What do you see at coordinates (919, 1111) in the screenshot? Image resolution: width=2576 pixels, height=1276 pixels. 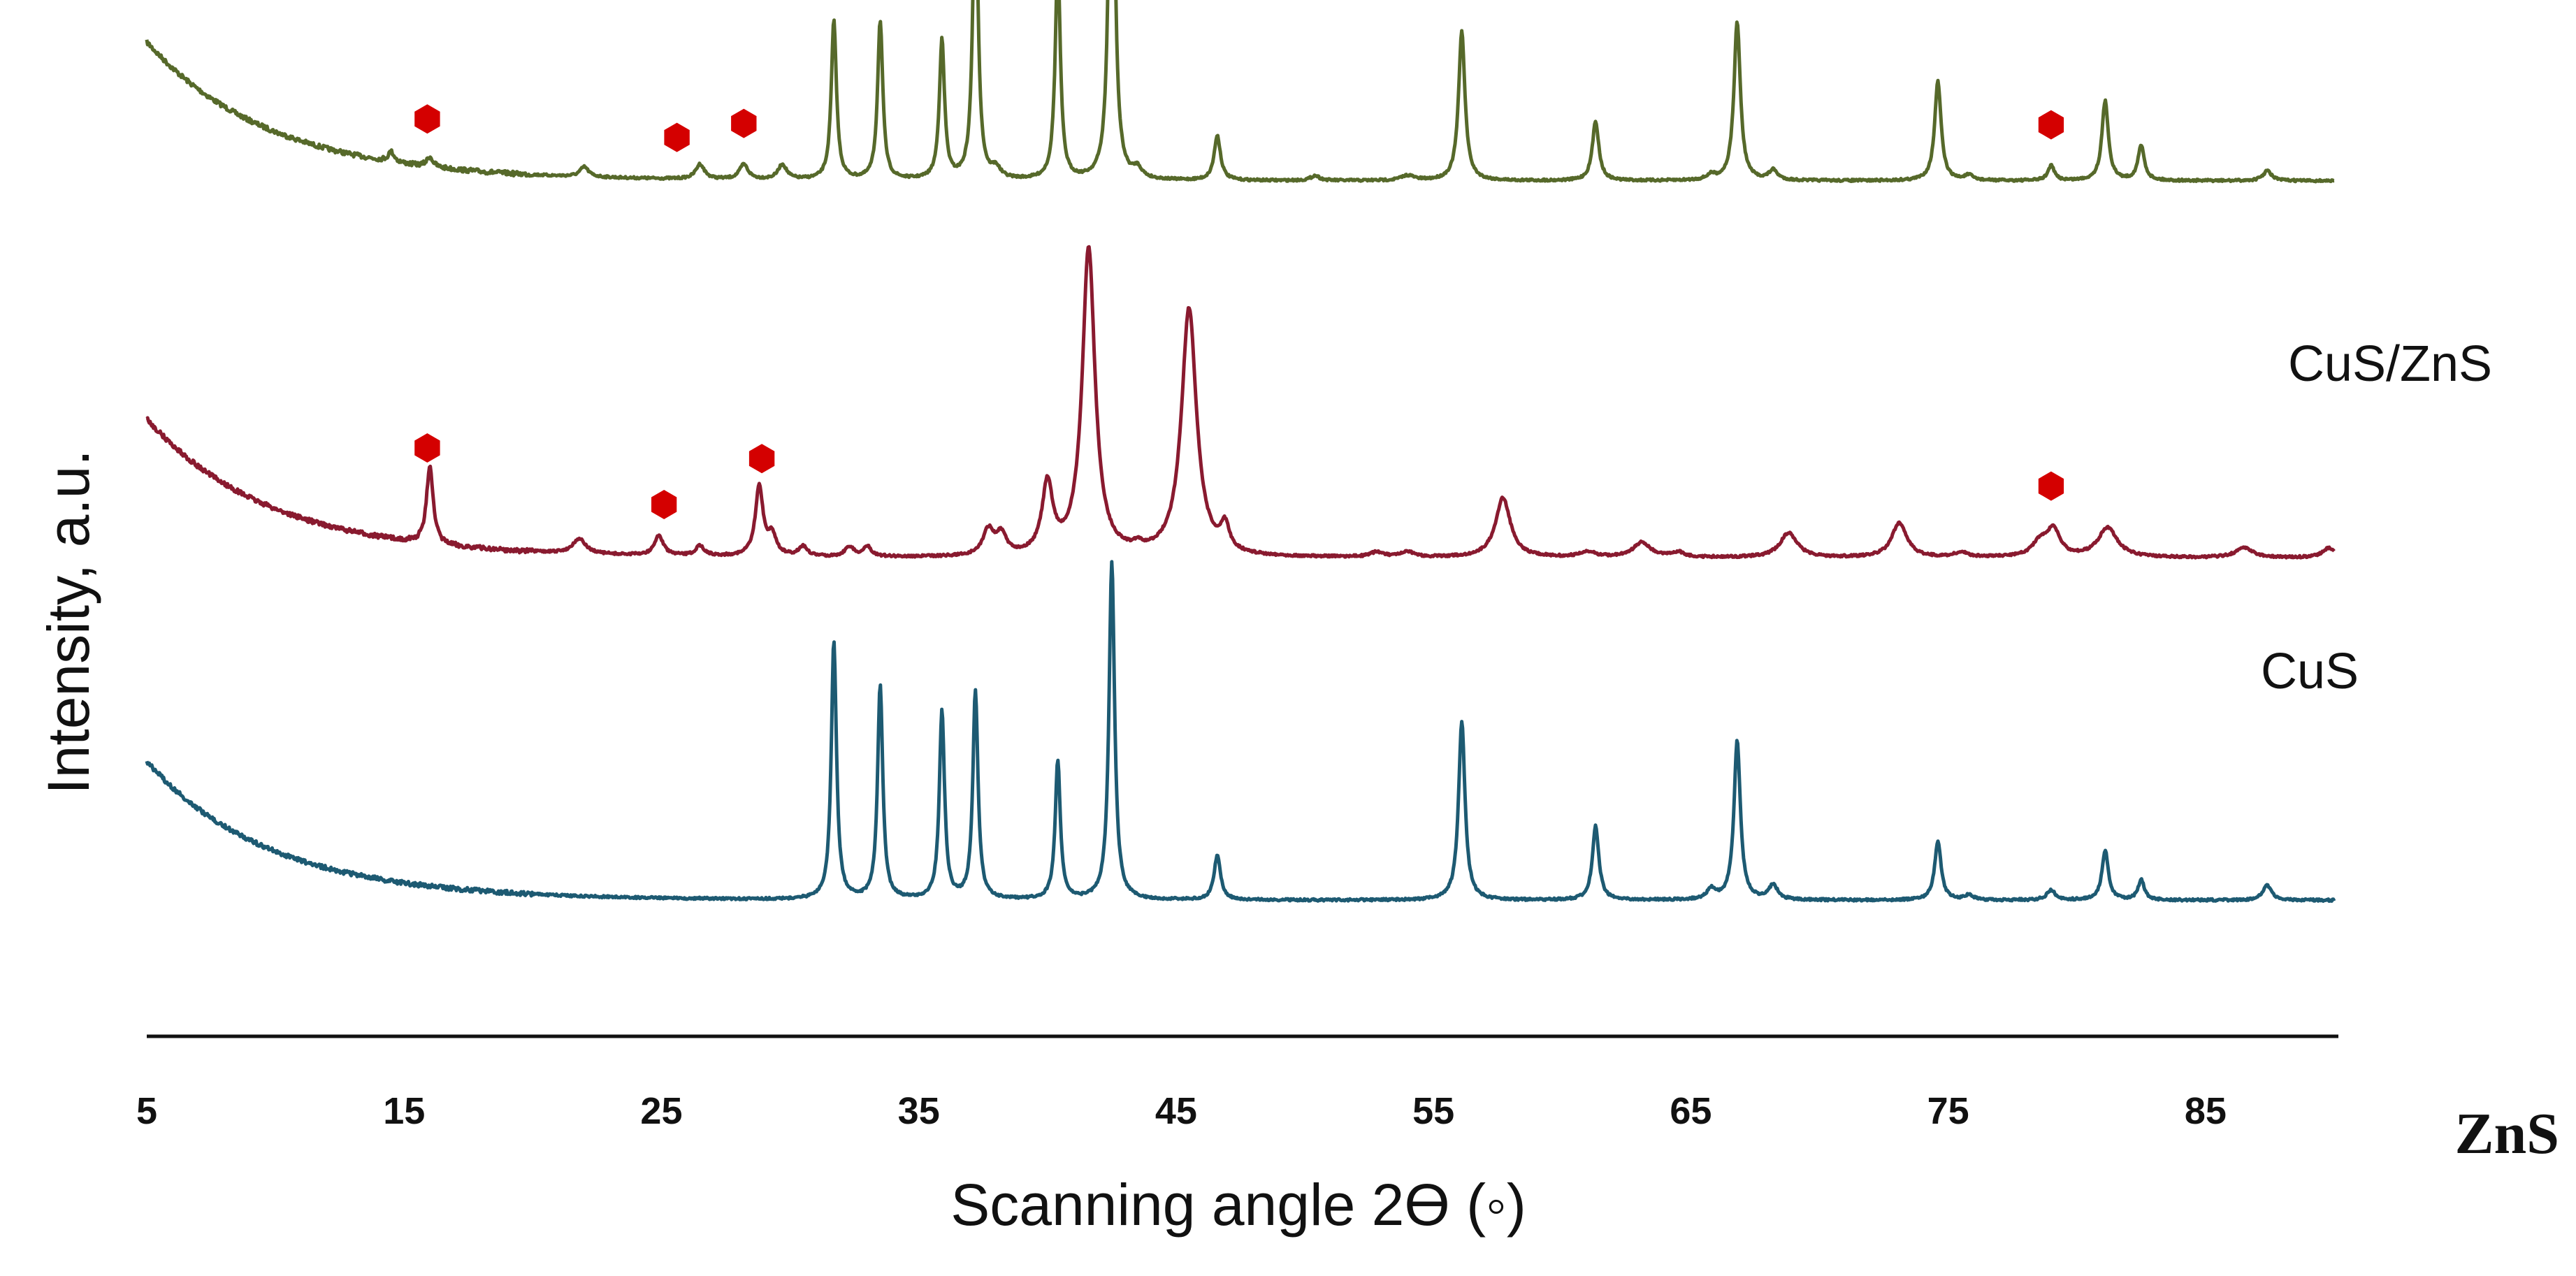 I see `x-tick-label: 35` at bounding box center [919, 1111].